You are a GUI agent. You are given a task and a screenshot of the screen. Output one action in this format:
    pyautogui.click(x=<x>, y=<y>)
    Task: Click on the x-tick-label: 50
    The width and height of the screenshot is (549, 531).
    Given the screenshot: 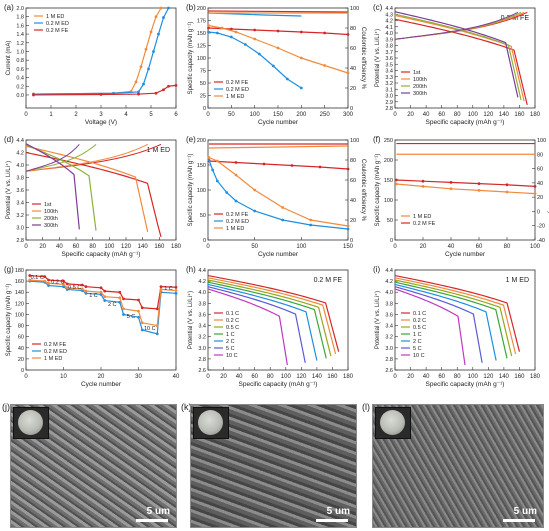 What is the action you would take?
    pyautogui.click(x=231, y=115)
    